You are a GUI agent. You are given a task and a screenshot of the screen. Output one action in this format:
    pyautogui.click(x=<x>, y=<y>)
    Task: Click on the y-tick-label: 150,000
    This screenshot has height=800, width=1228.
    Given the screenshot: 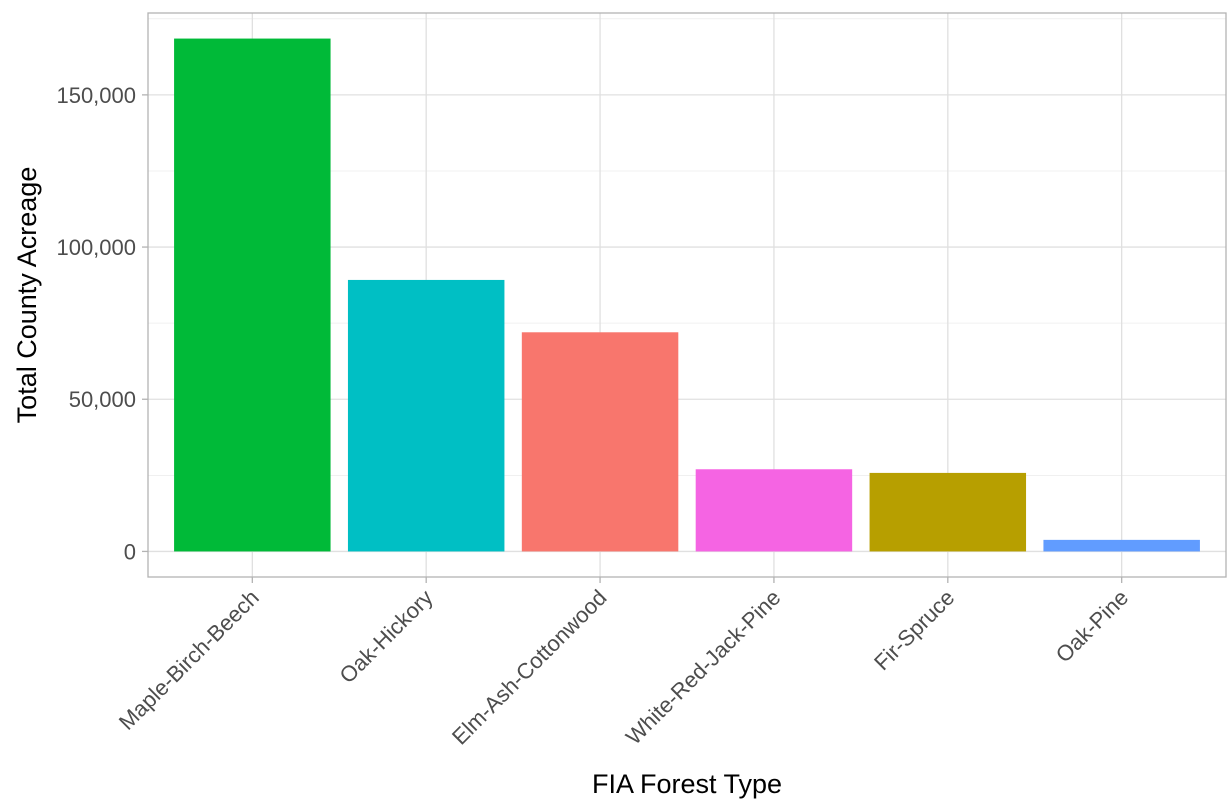 What is the action you would take?
    pyautogui.click(x=96, y=95)
    